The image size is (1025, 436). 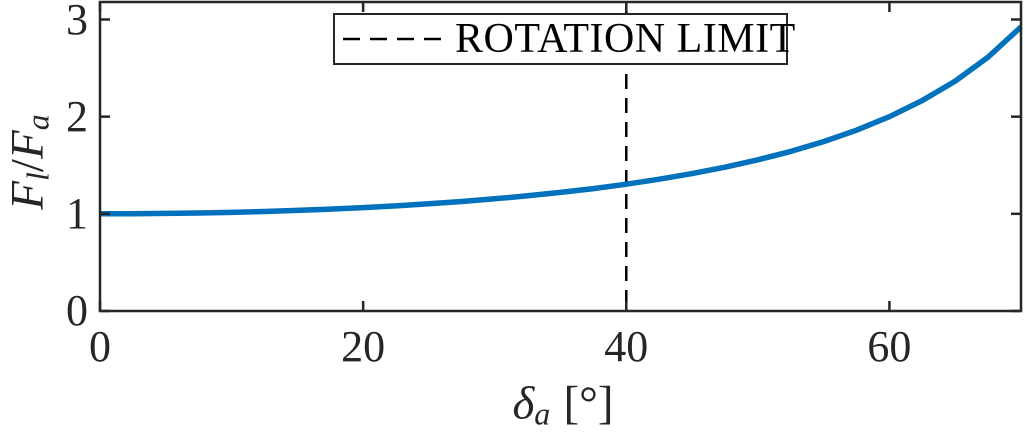 What do you see at coordinates (588, 403) in the screenshot?
I see `xlabel-unit: [°]` at bounding box center [588, 403].